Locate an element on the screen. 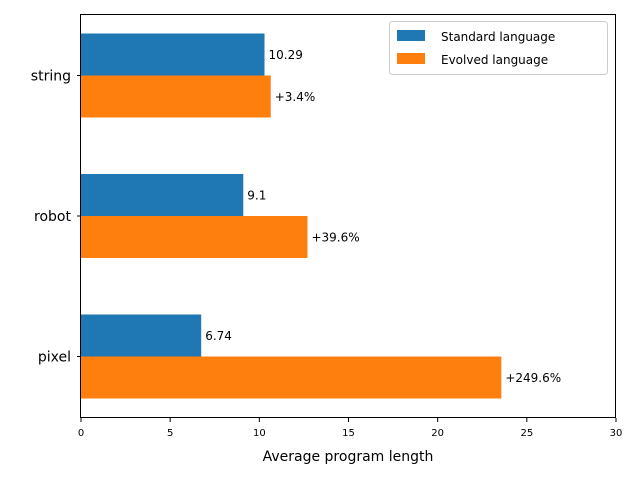  x-tick-label: 10 is located at coordinates (259, 433).